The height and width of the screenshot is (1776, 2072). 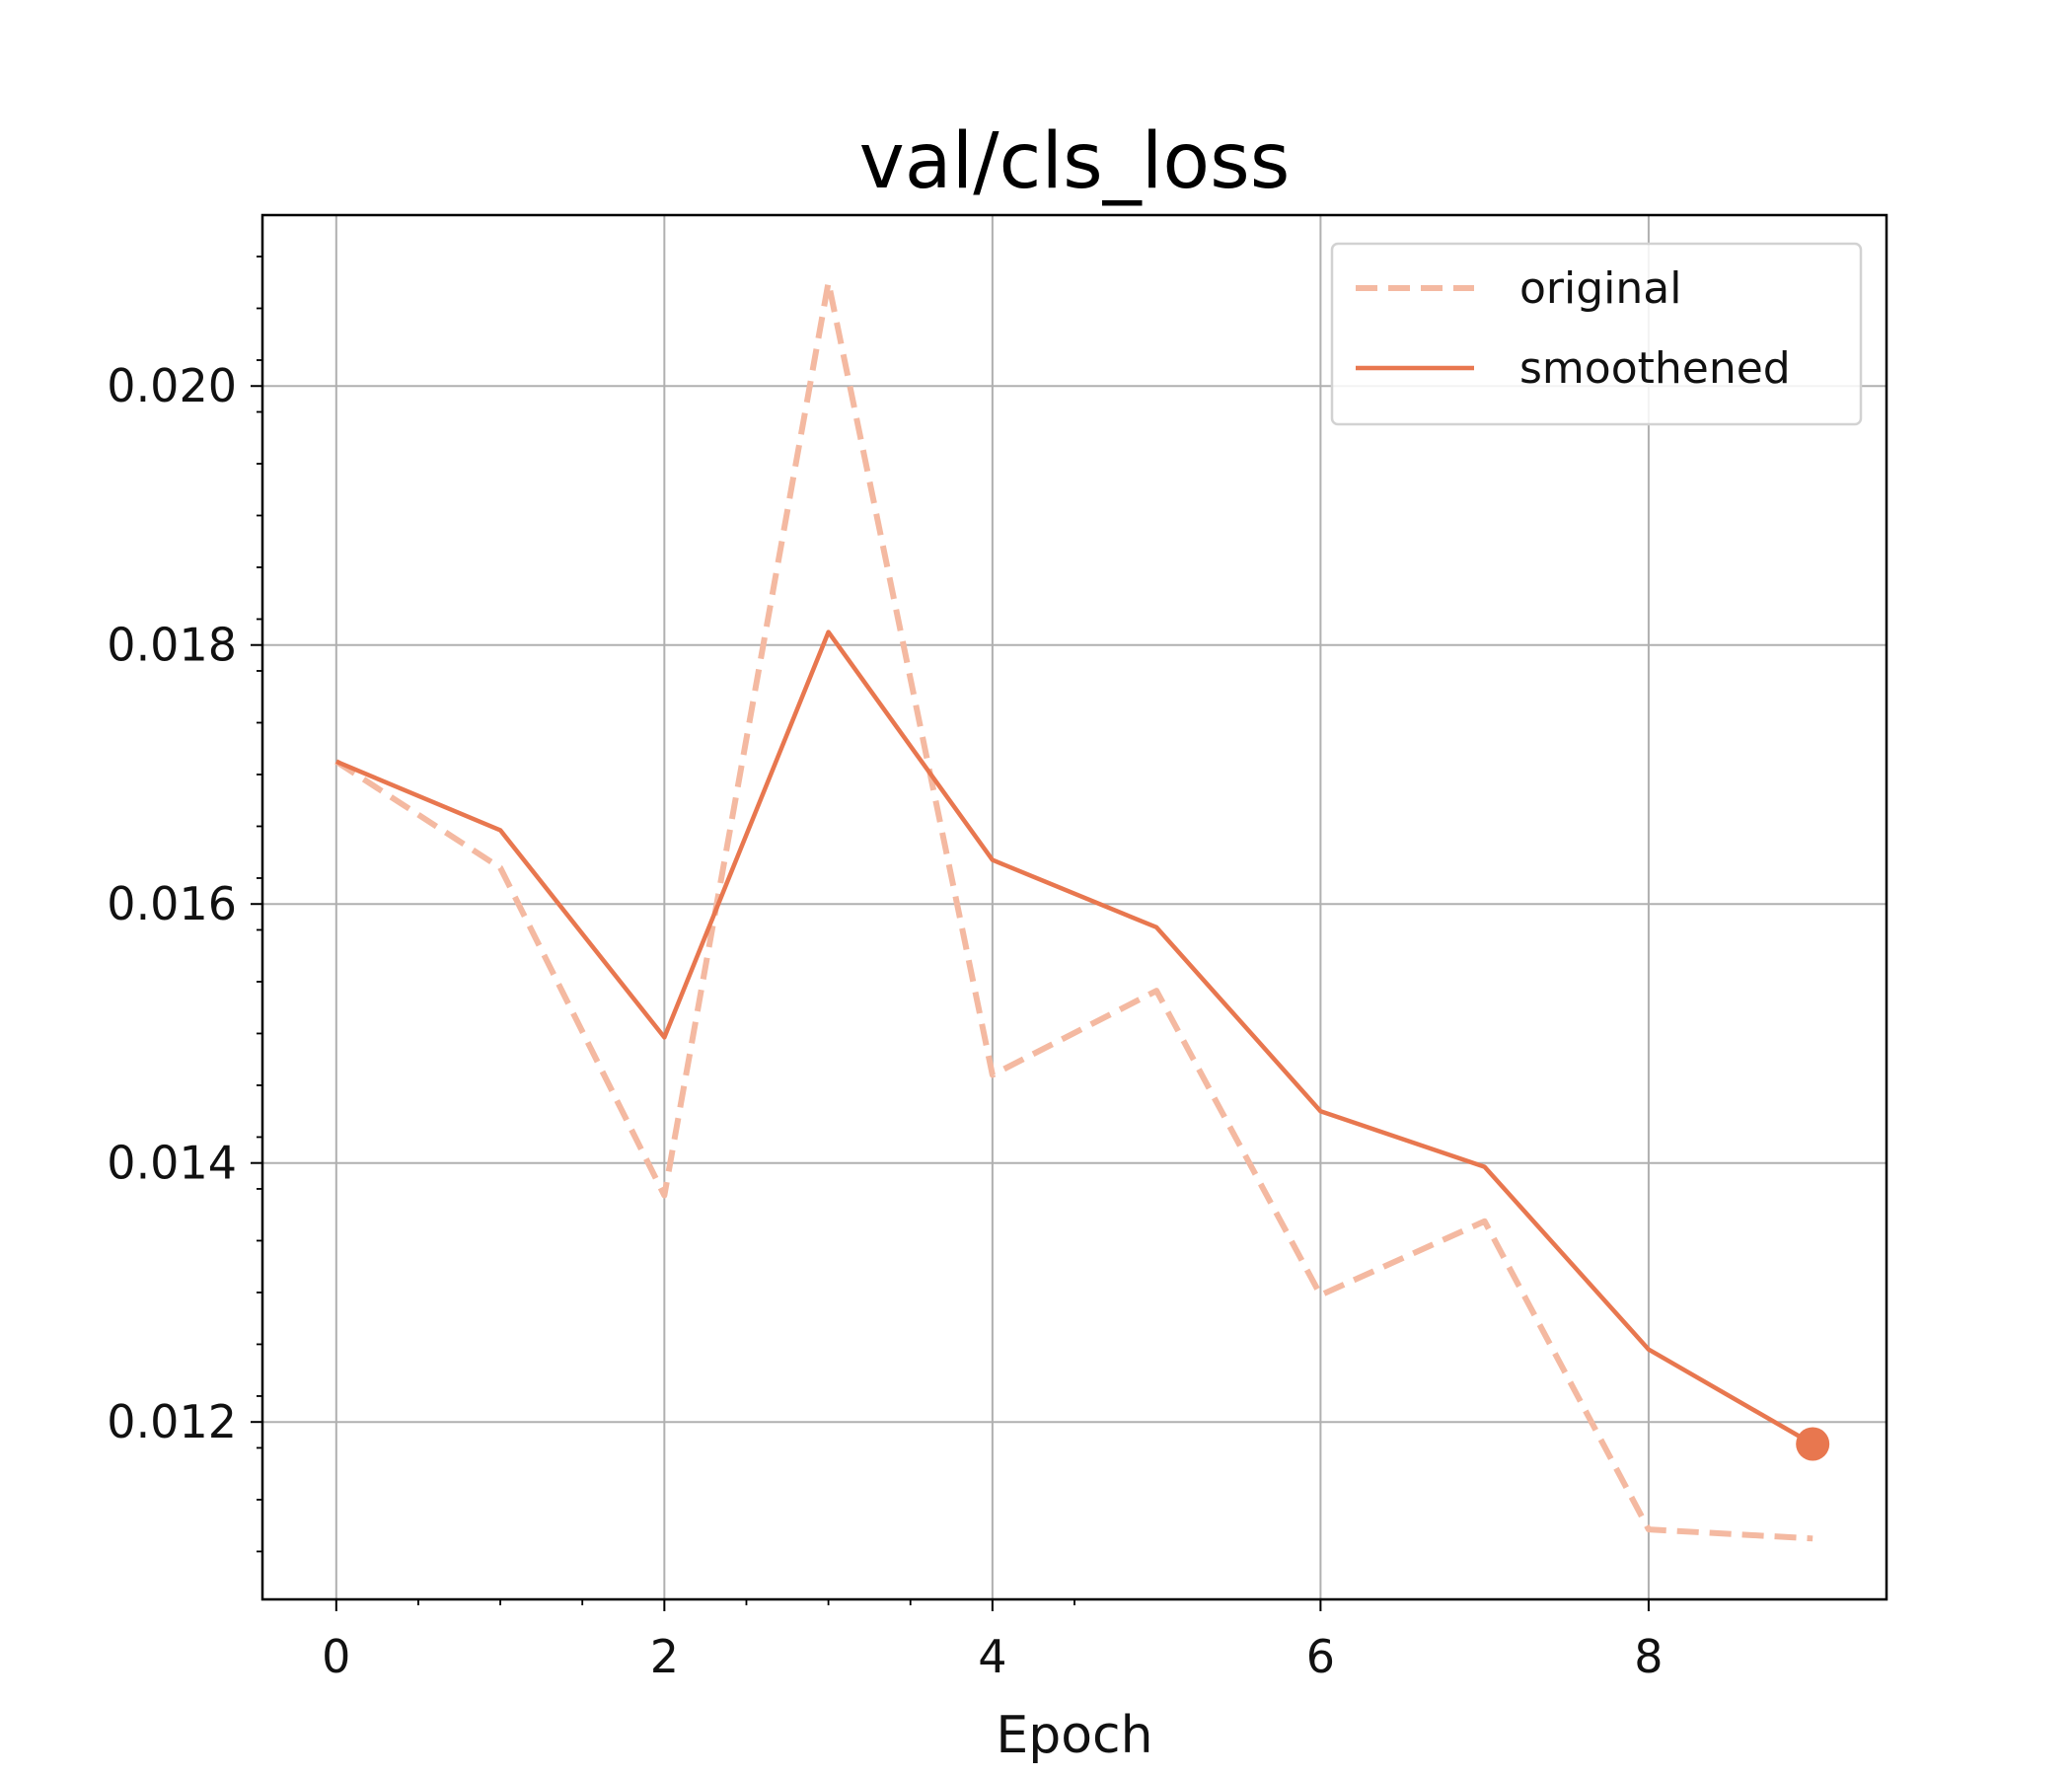 I want to click on y-tick-label: 0.016, so click(x=172, y=903).